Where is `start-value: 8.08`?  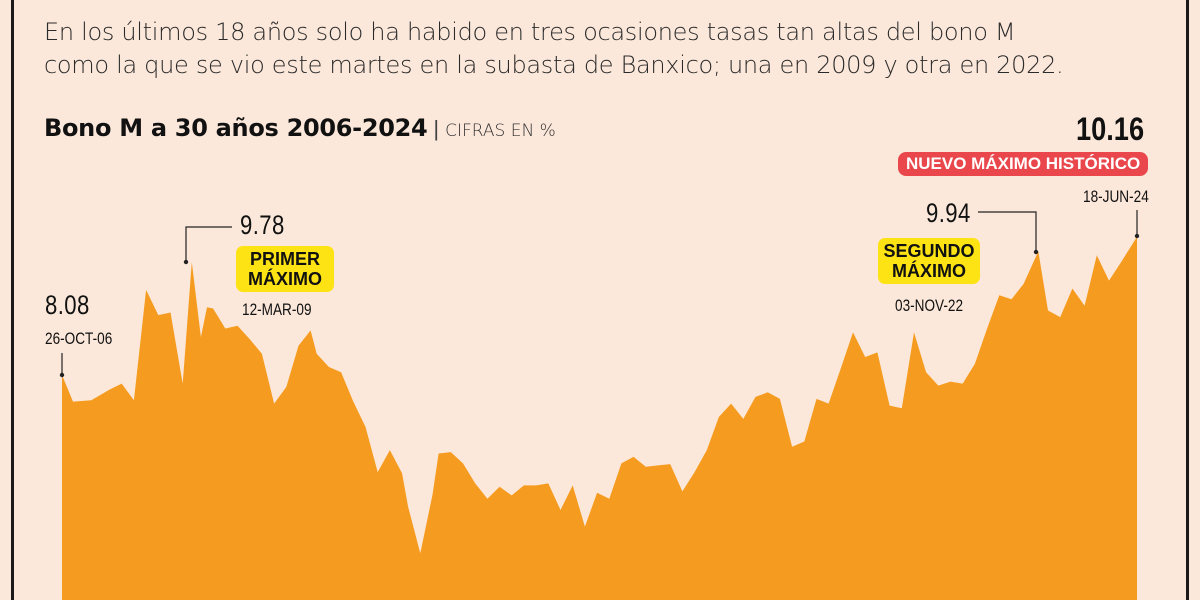 start-value: 8.08 is located at coordinates (67, 305).